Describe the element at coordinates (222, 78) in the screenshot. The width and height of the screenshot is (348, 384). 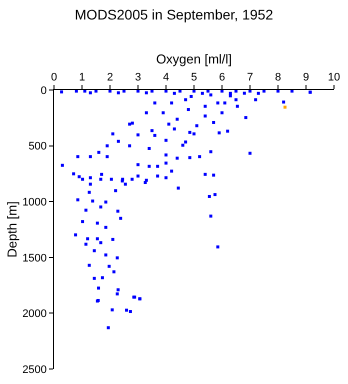
I see `x-tick-label: 6` at that location.